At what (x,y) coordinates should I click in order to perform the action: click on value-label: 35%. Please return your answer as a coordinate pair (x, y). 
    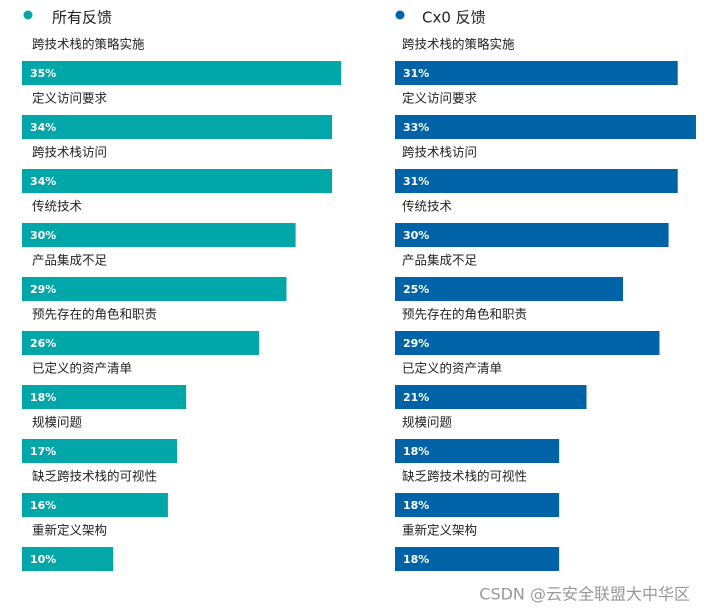
    Looking at the image, I should click on (43, 73).